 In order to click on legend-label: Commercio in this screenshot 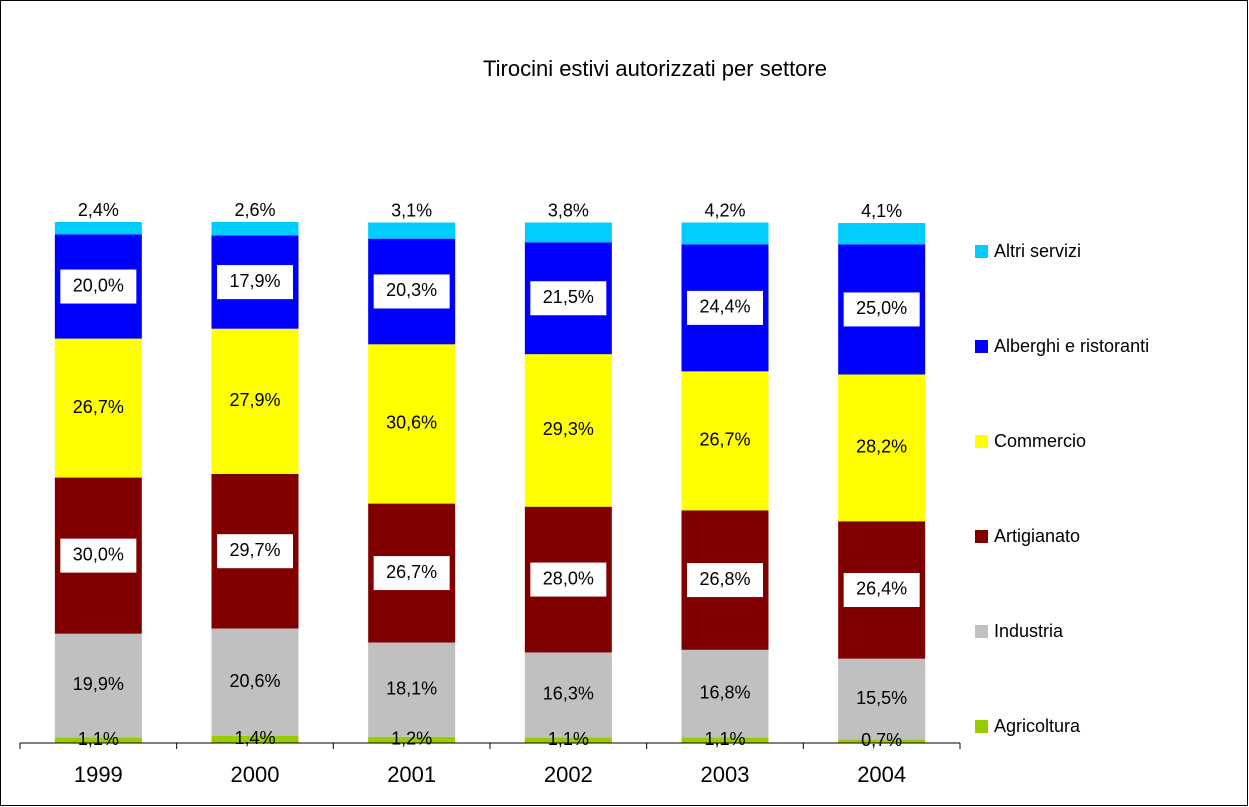, I will do `click(1040, 441)`.